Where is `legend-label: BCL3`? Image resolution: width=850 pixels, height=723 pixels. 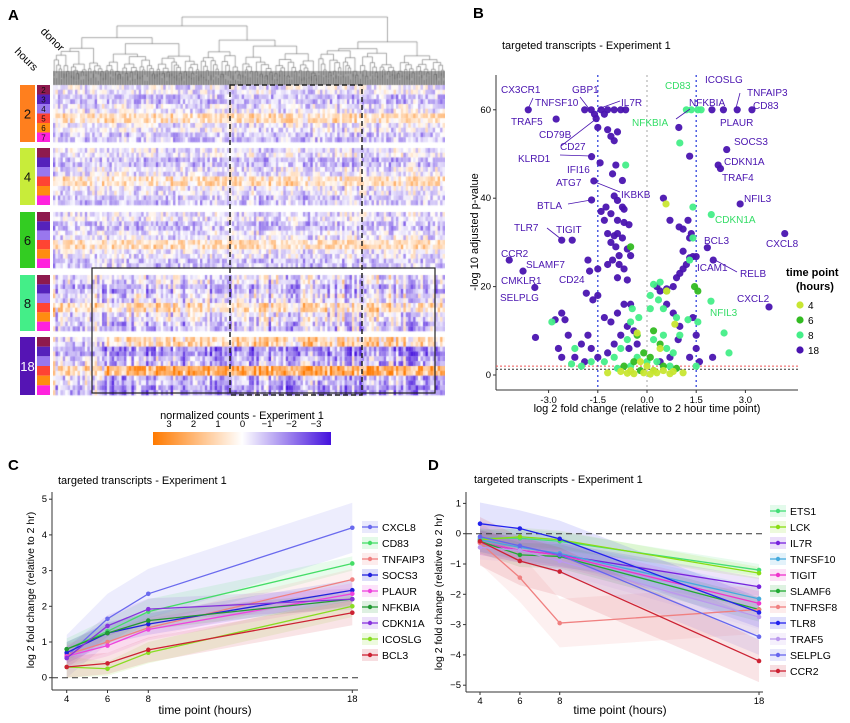 legend-label: BCL3 is located at coordinates (395, 656).